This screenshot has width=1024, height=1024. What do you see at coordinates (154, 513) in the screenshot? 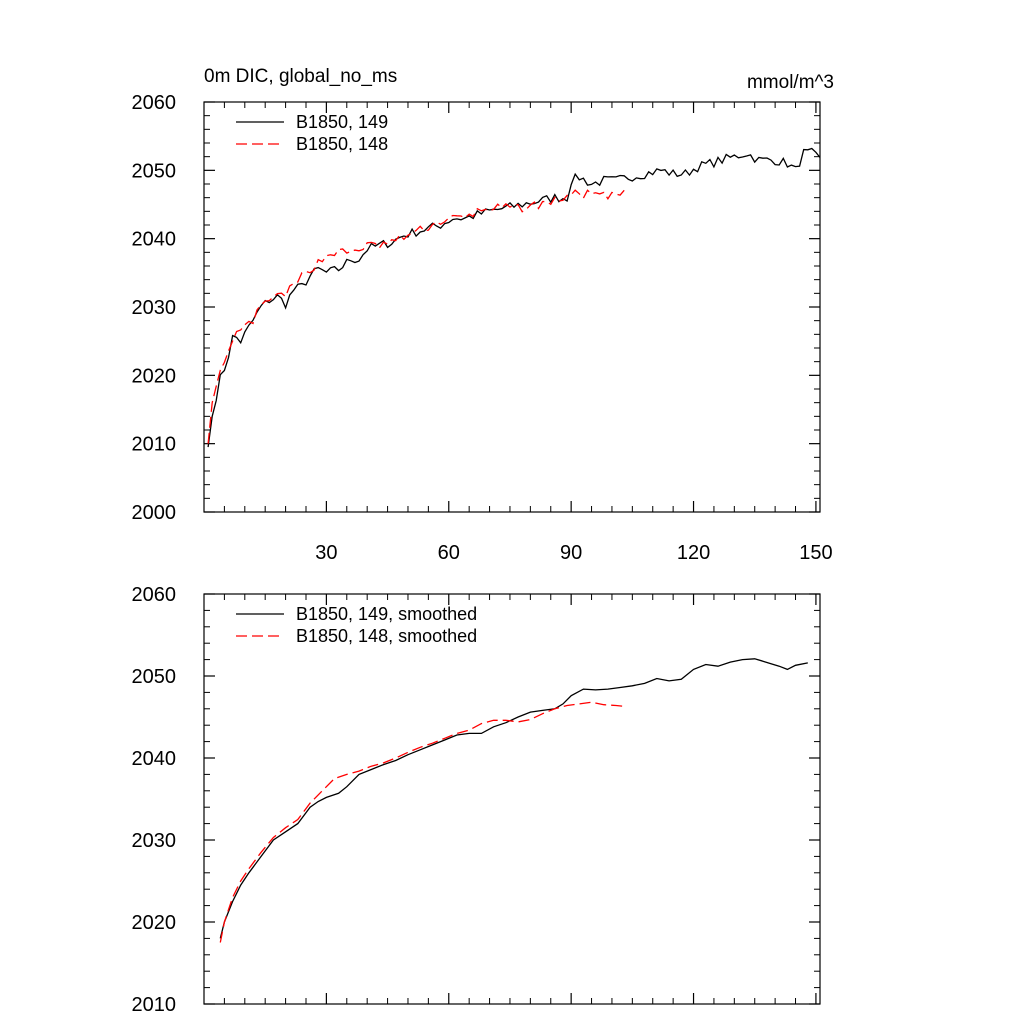
I see `y-tick-label: 2000` at bounding box center [154, 513].